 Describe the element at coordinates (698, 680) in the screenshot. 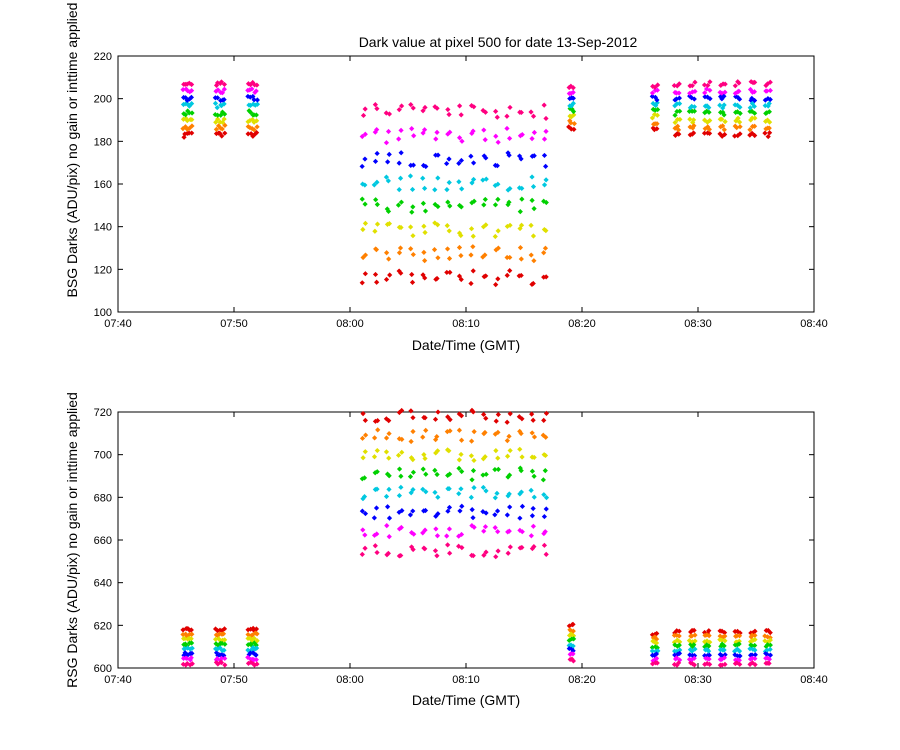

I see `x-tick-label: 08:30` at that location.